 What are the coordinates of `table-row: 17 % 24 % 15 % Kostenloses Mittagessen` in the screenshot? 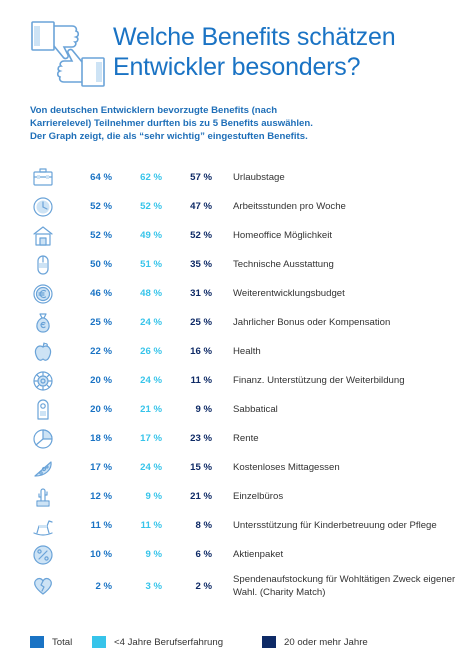 It's located at (250, 467).